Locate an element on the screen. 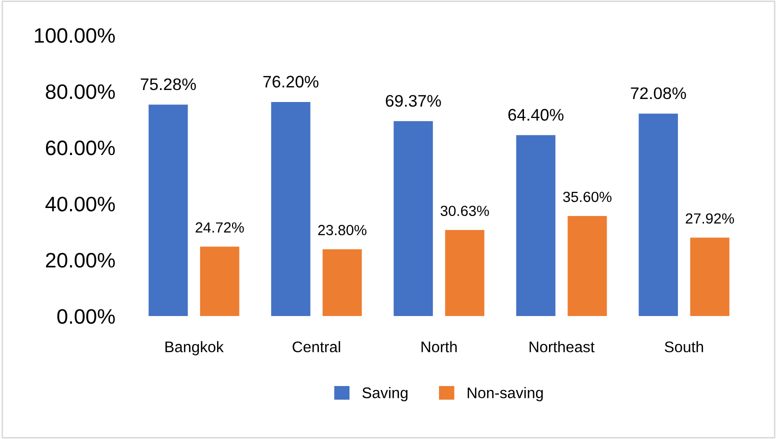  x-tick-label: North is located at coordinates (439, 346).